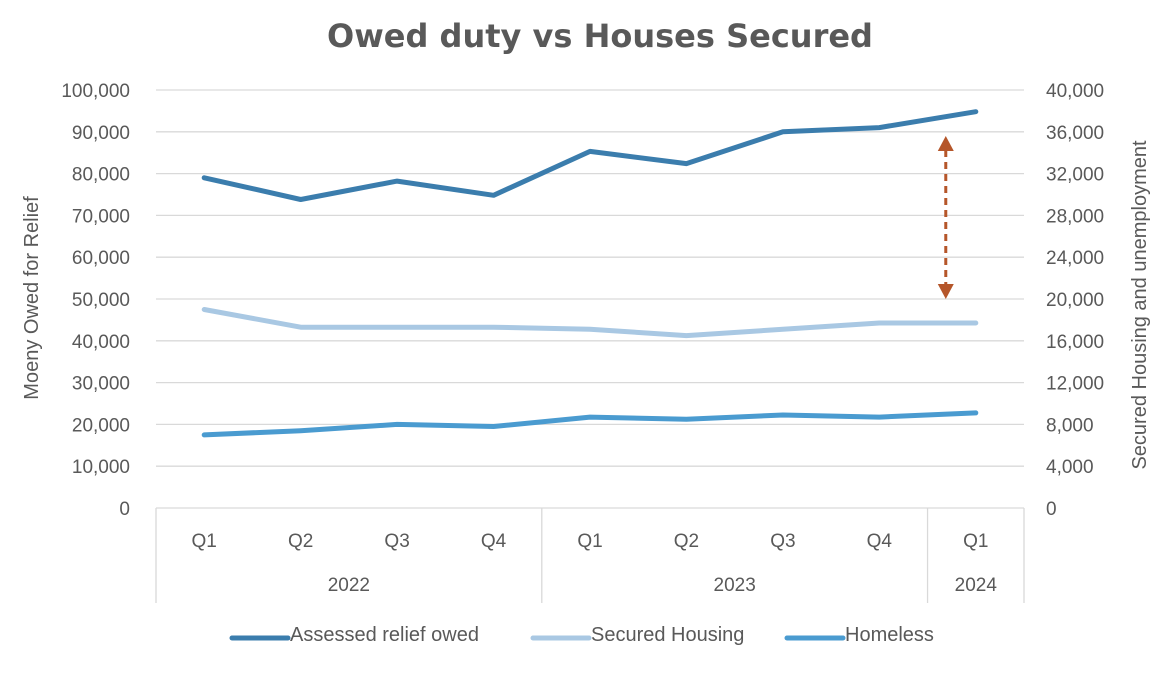 This screenshot has width=1176, height=674. What do you see at coordinates (735, 585) in the screenshot?
I see `group-label: 2023` at bounding box center [735, 585].